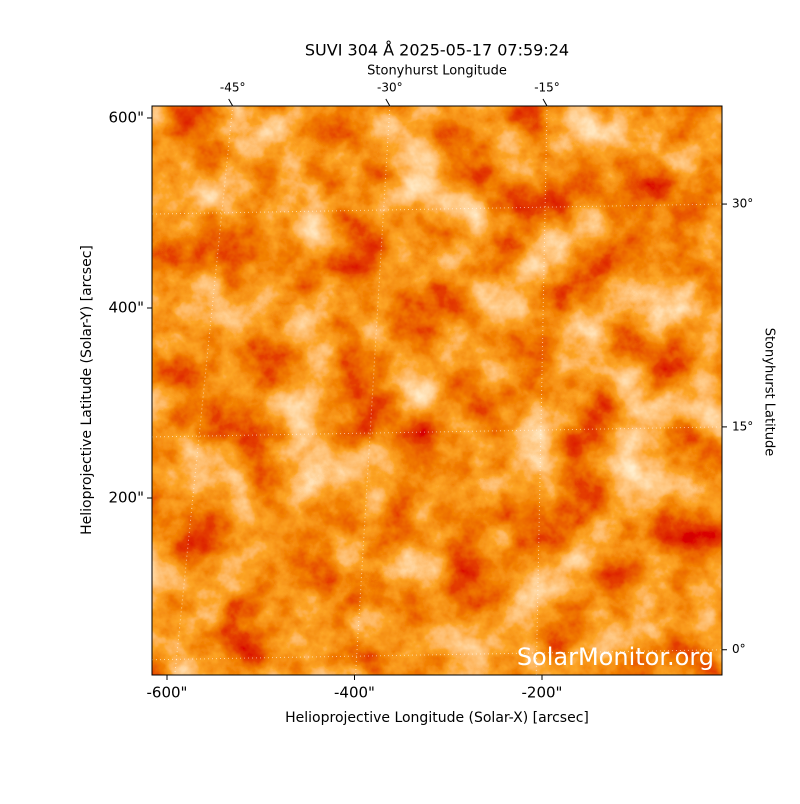 Image resolution: width=800 pixels, height=804 pixels. What do you see at coordinates (437, 50) in the screenshot?
I see `chart-title: SUVI 304 Å 2025-05-17 07:59:24` at bounding box center [437, 50].